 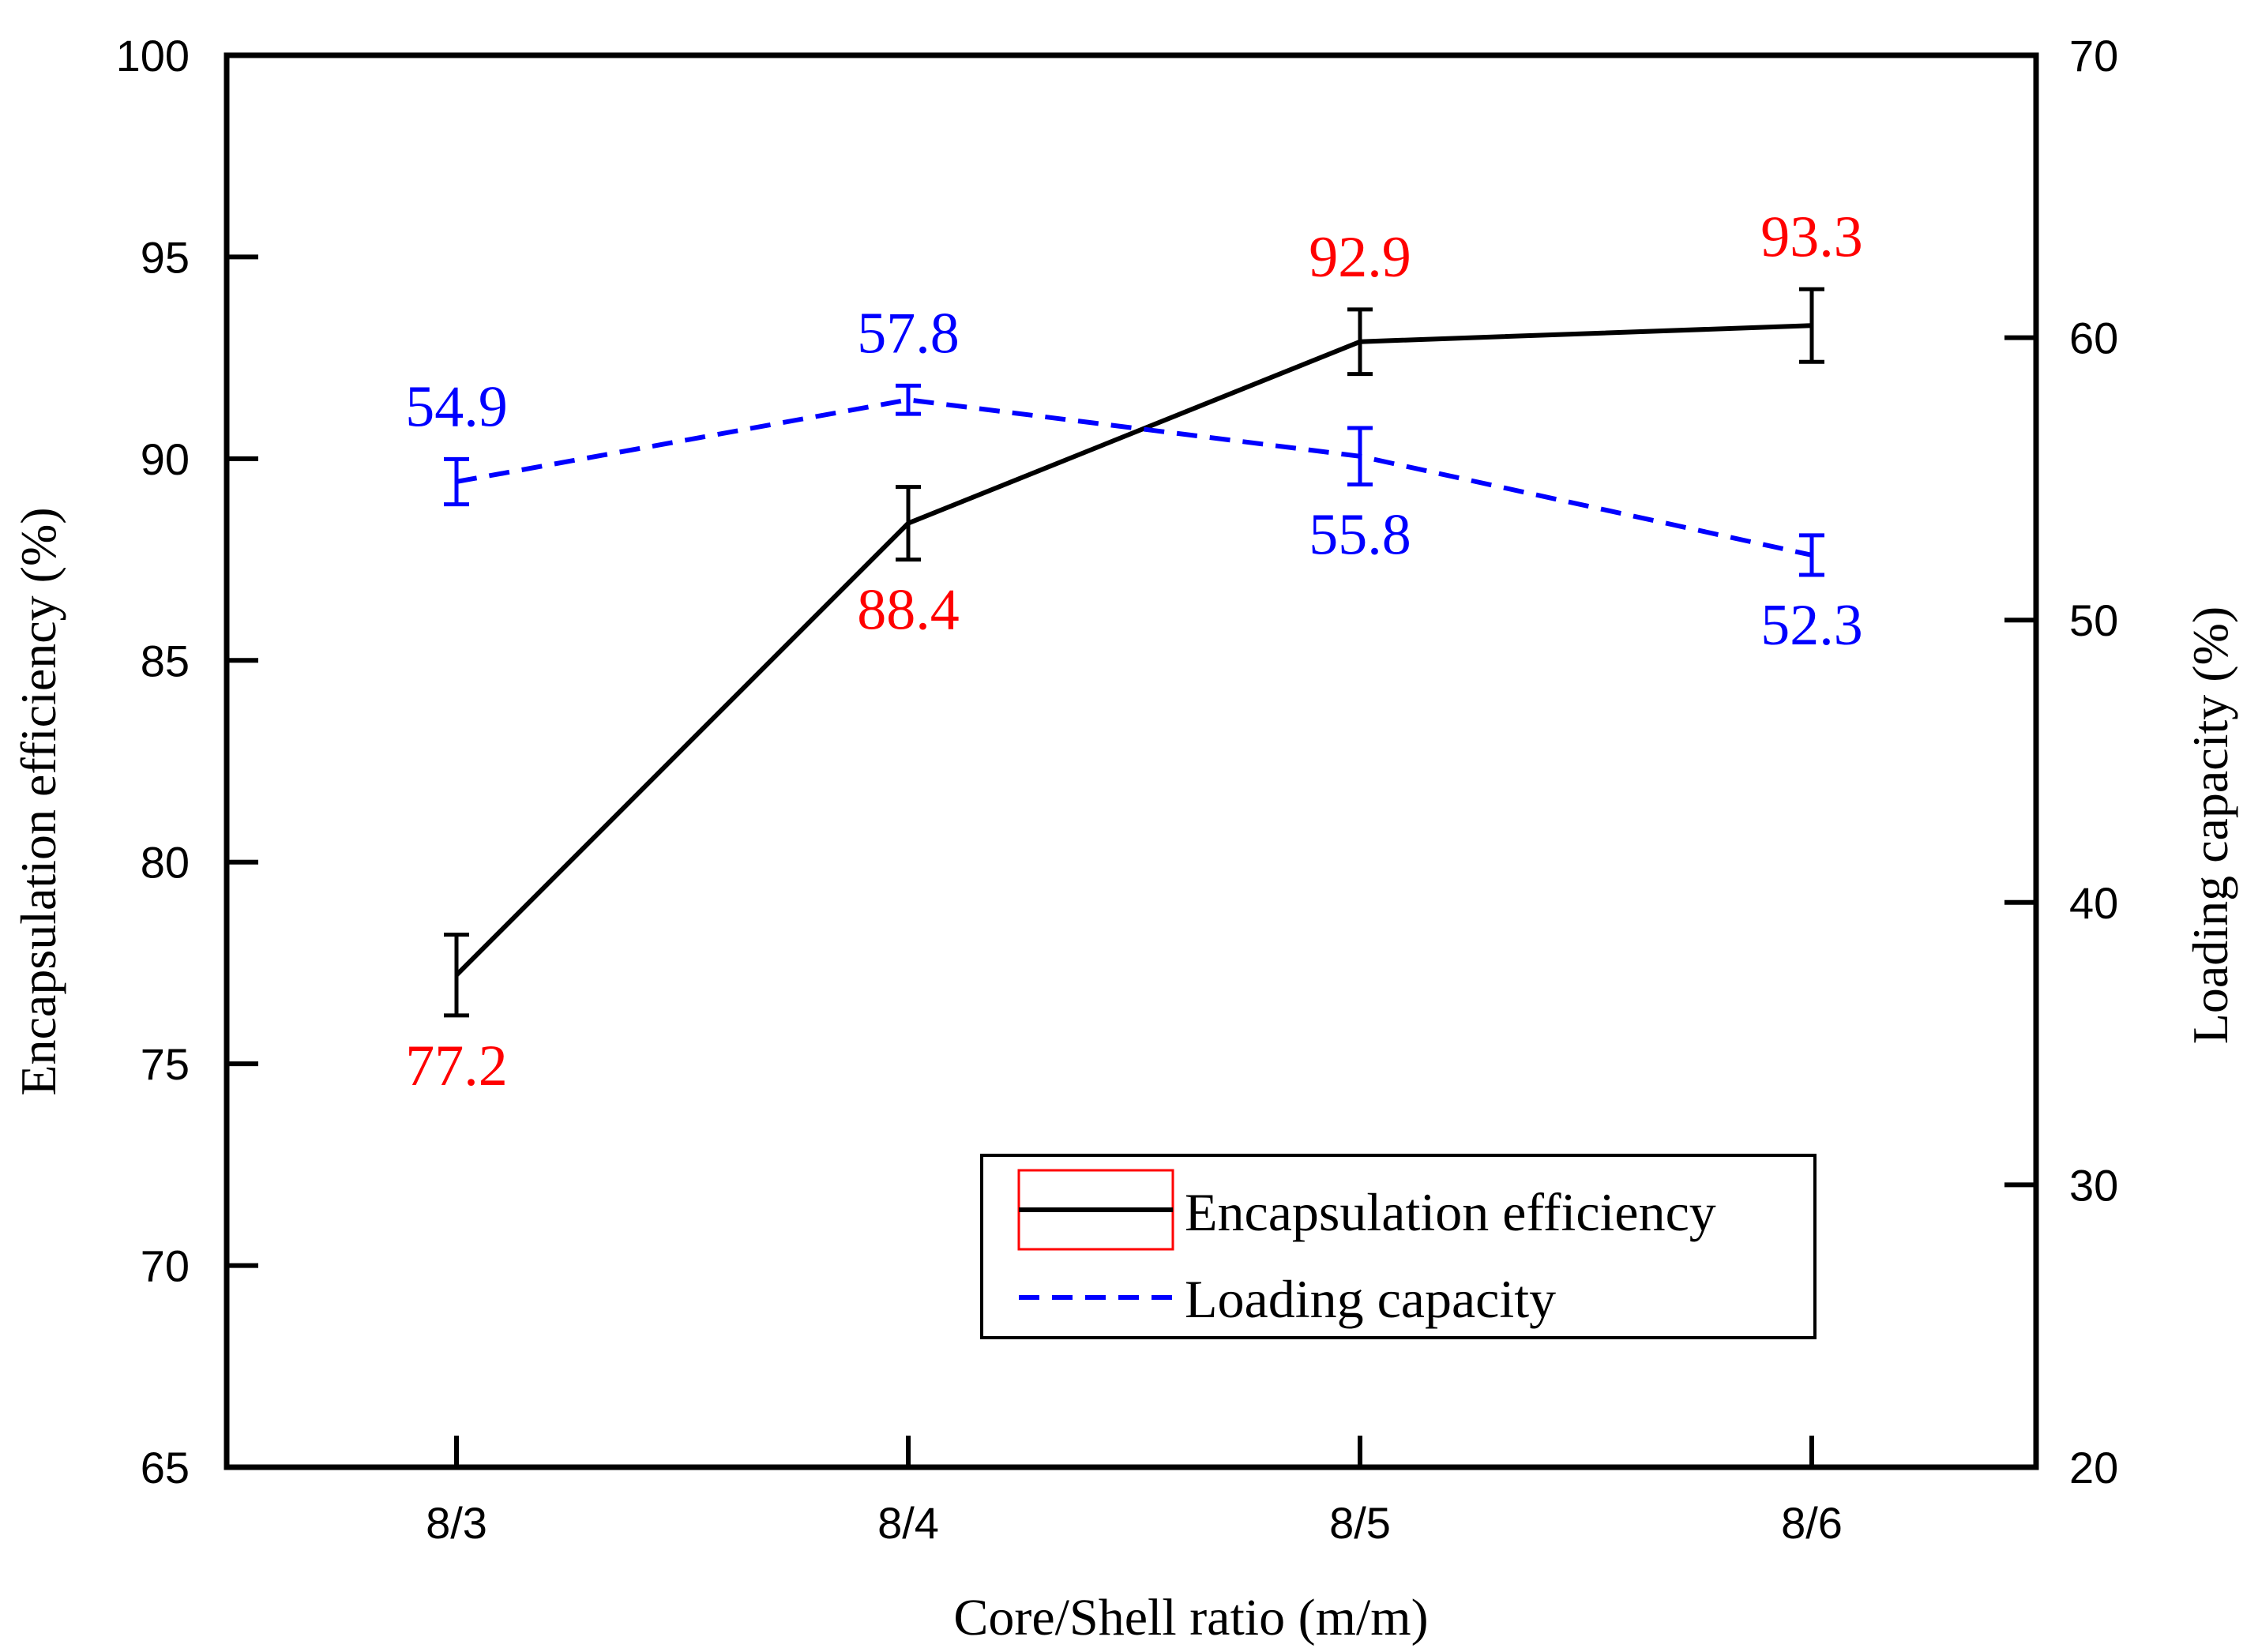 I want to click on y-tick-label: 65, so click(x=165, y=1467).